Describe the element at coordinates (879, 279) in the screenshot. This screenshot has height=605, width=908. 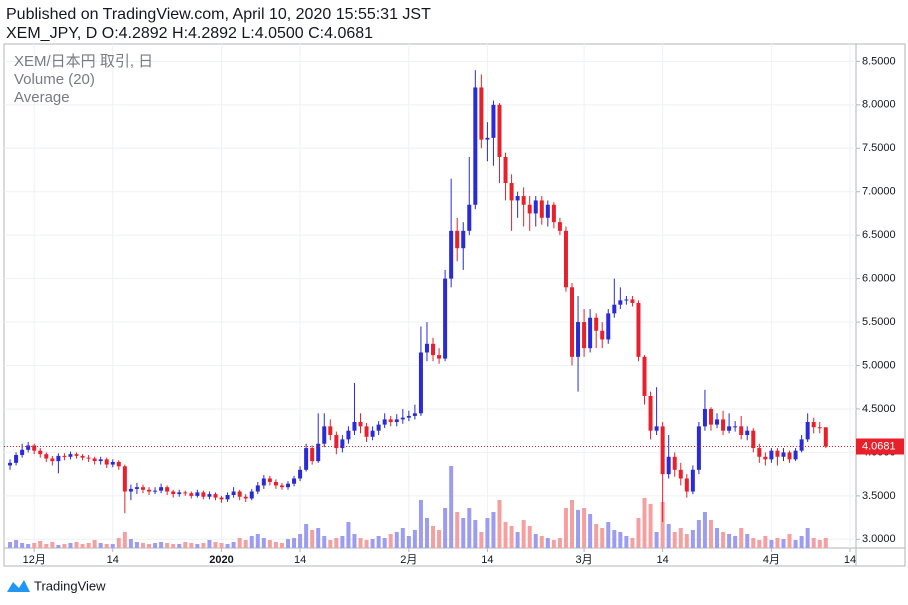
I see `y-tick-label: 6.0000` at that location.